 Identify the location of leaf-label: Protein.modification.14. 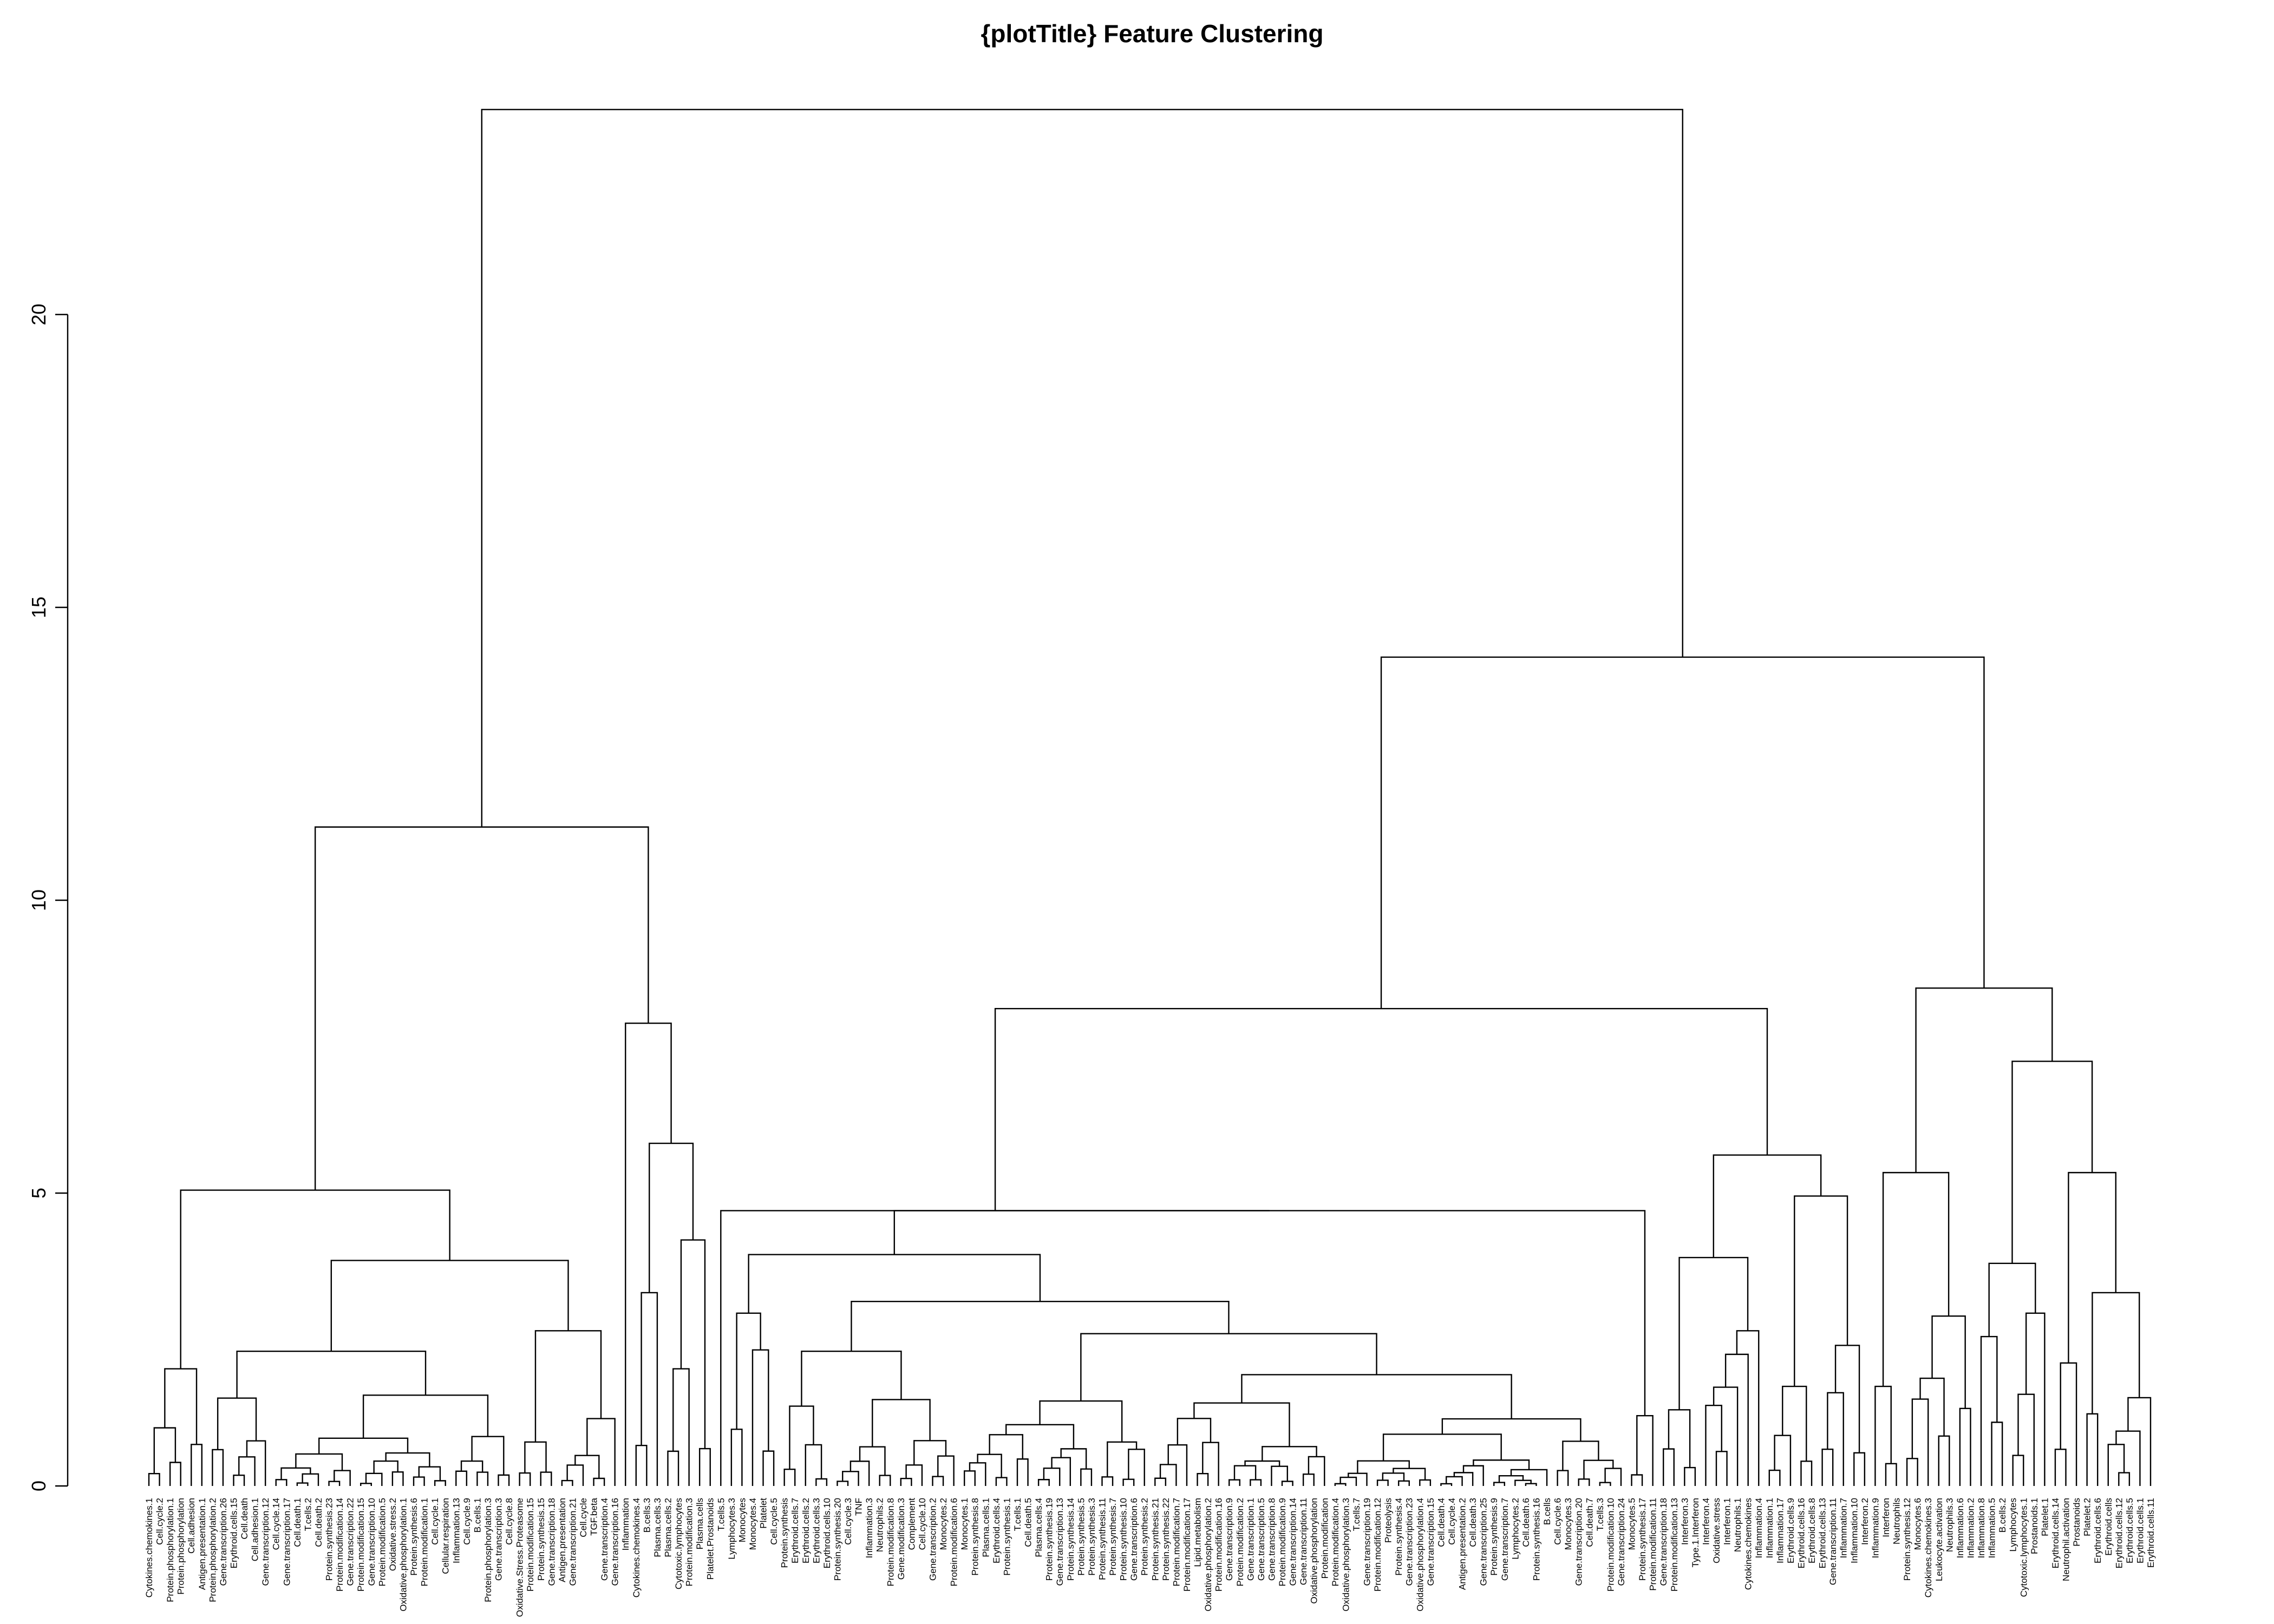
(340, 1545).